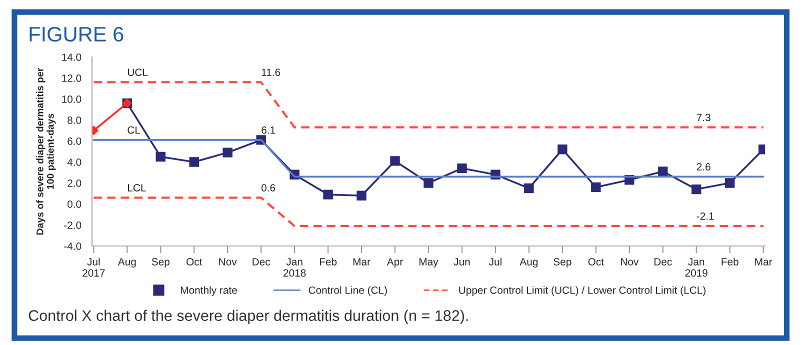  Describe the element at coordinates (462, 262) in the screenshot. I see `x-tick-label: Jun` at that location.